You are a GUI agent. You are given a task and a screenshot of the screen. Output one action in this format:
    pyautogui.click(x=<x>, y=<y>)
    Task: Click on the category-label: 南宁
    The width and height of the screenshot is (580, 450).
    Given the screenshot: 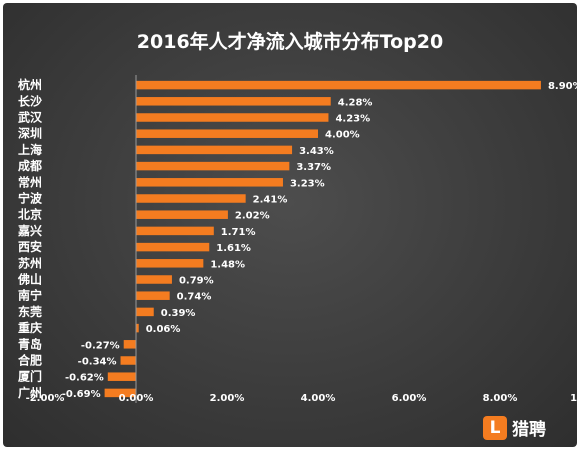 What is the action you would take?
    pyautogui.click(x=30, y=295)
    